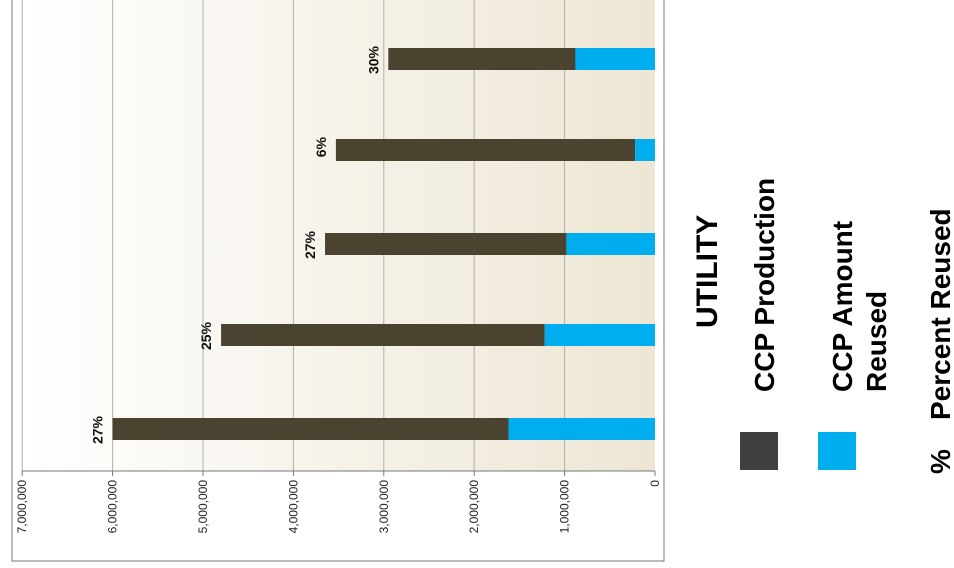  What do you see at coordinates (655, 483) in the screenshot?
I see `x-tick-label: 0` at bounding box center [655, 483].